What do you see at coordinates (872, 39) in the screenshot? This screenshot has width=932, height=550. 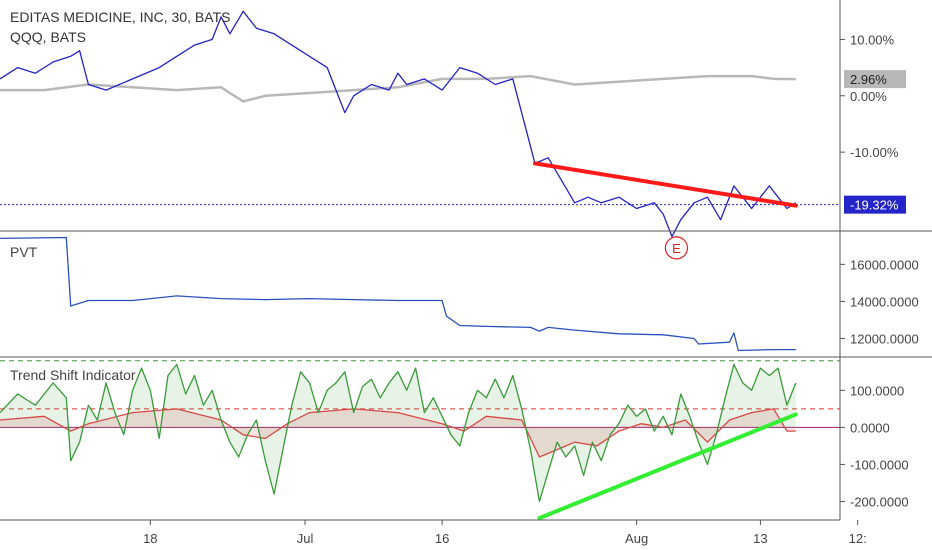 I see `y-tick-label: 10.00%` at bounding box center [872, 39].